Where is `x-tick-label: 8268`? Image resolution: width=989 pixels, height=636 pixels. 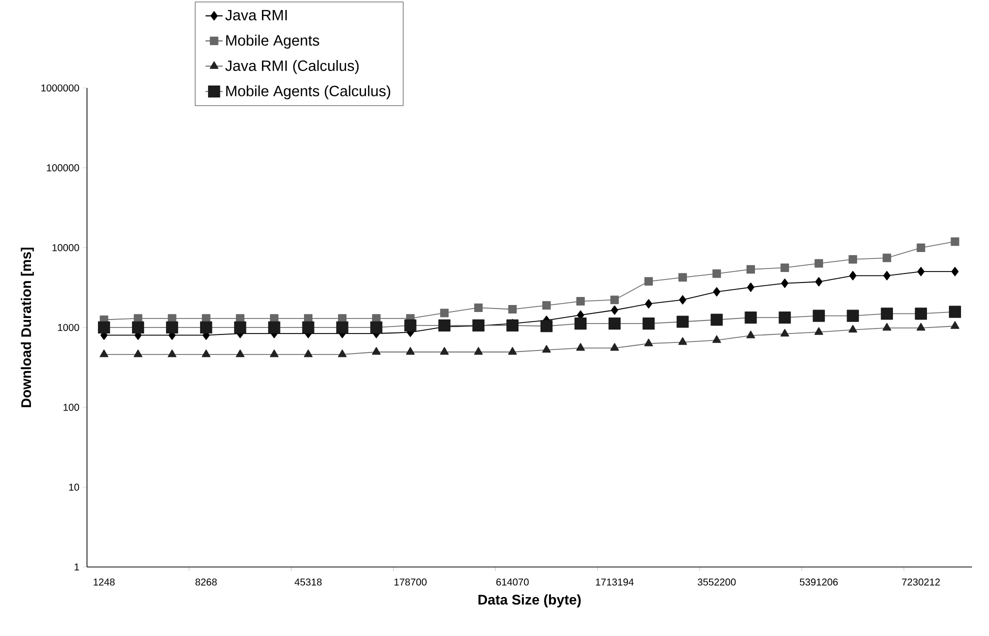
x-tick-label: 8268 is located at coordinates (206, 582).